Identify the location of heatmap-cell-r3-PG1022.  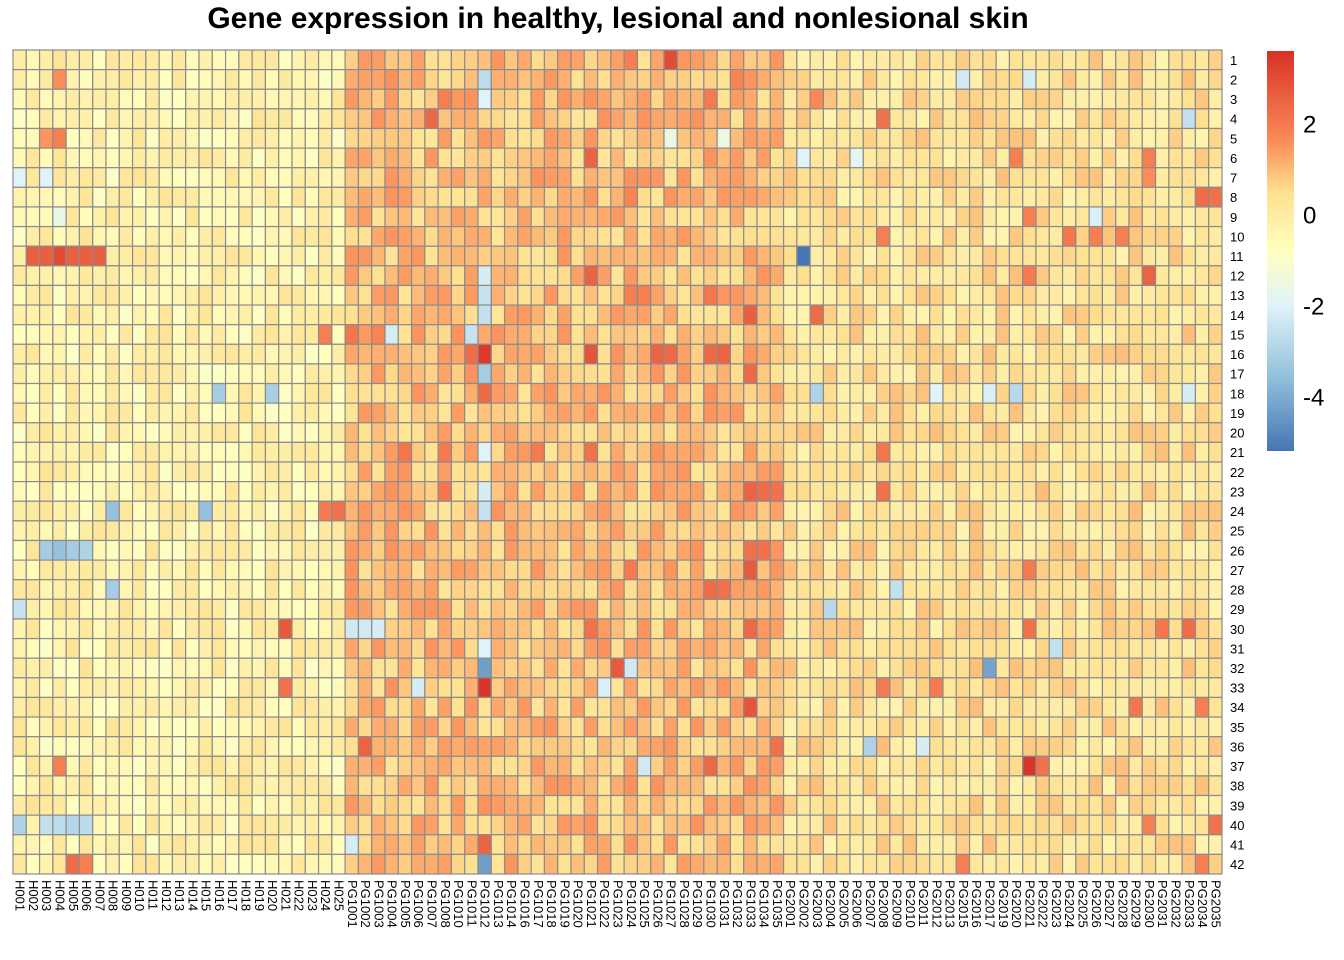
(604, 99).